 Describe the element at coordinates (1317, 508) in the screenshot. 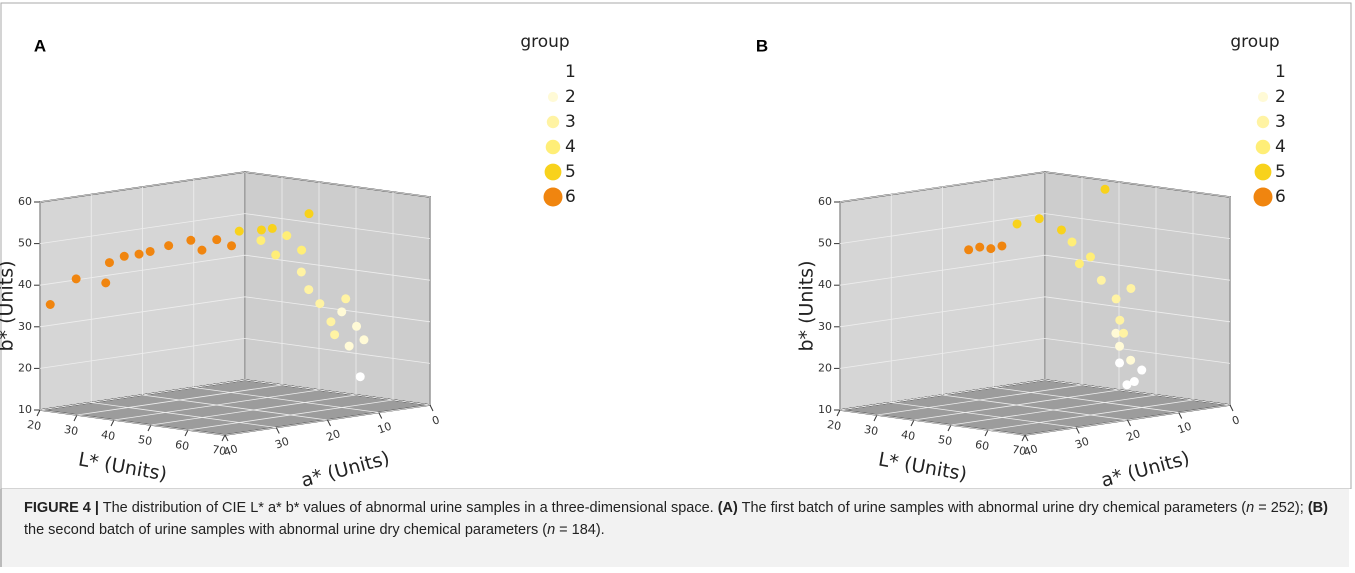

I see `caption-panel-ref: (B)` at that location.